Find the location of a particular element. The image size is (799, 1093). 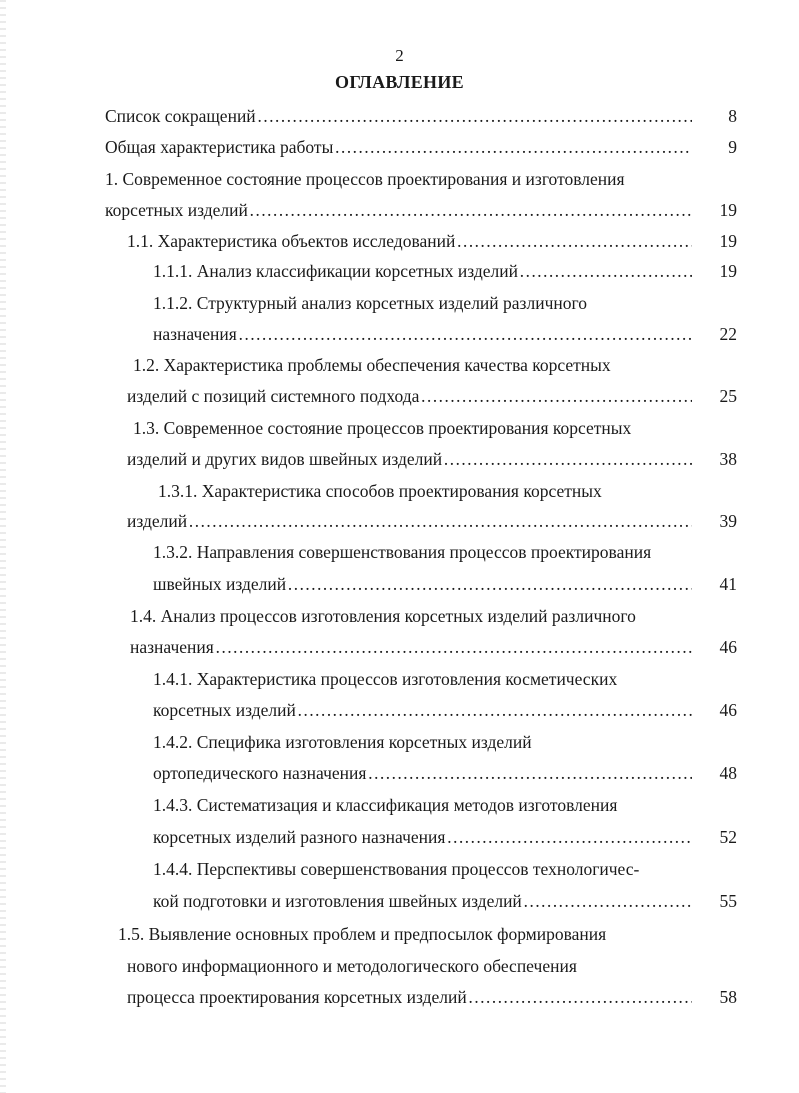

toc-page-number: 25 is located at coordinates (728, 396).